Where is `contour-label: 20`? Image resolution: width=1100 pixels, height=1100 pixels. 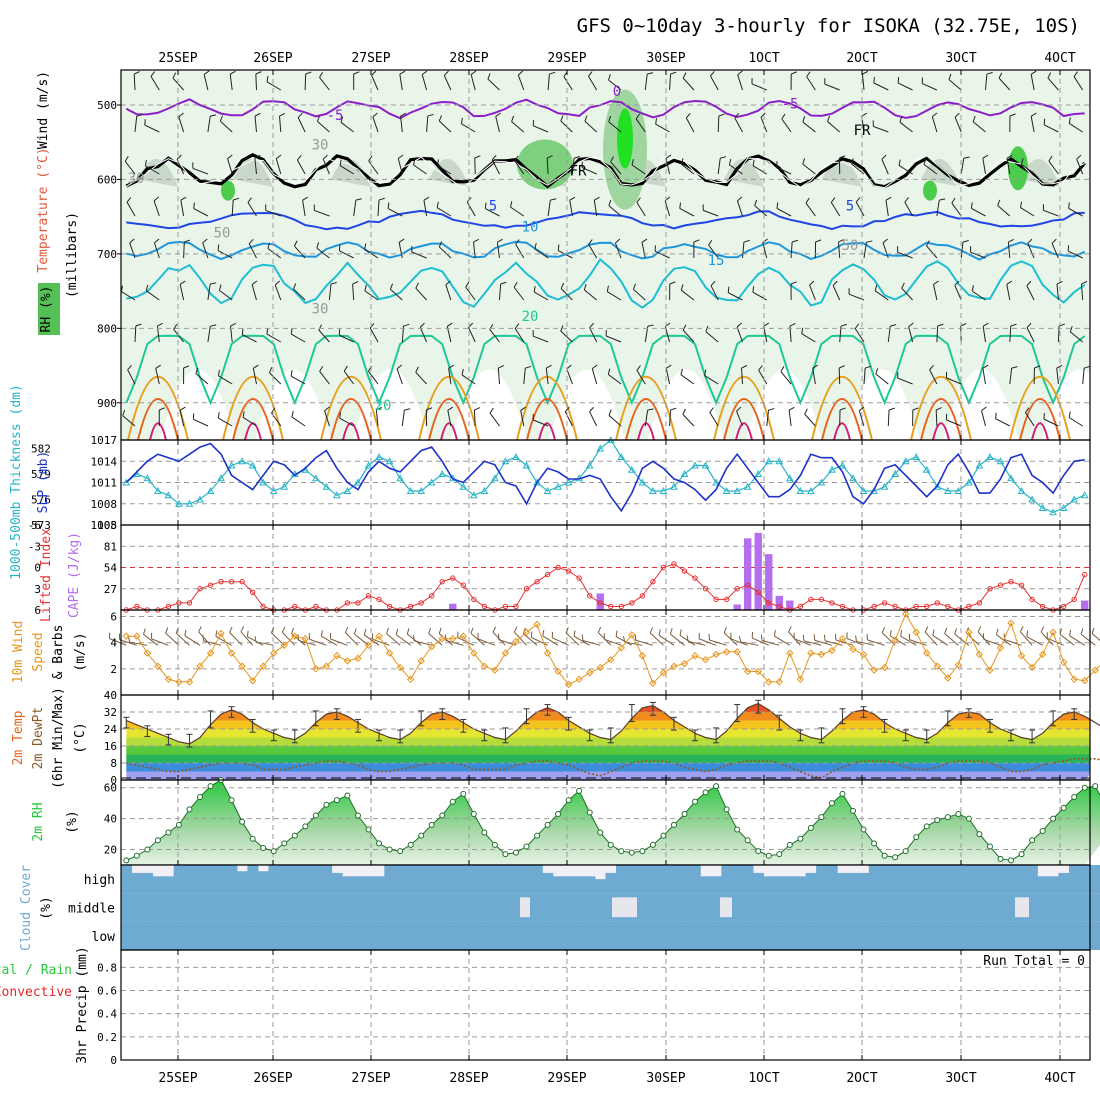 contour-label: 20 is located at coordinates (383, 406).